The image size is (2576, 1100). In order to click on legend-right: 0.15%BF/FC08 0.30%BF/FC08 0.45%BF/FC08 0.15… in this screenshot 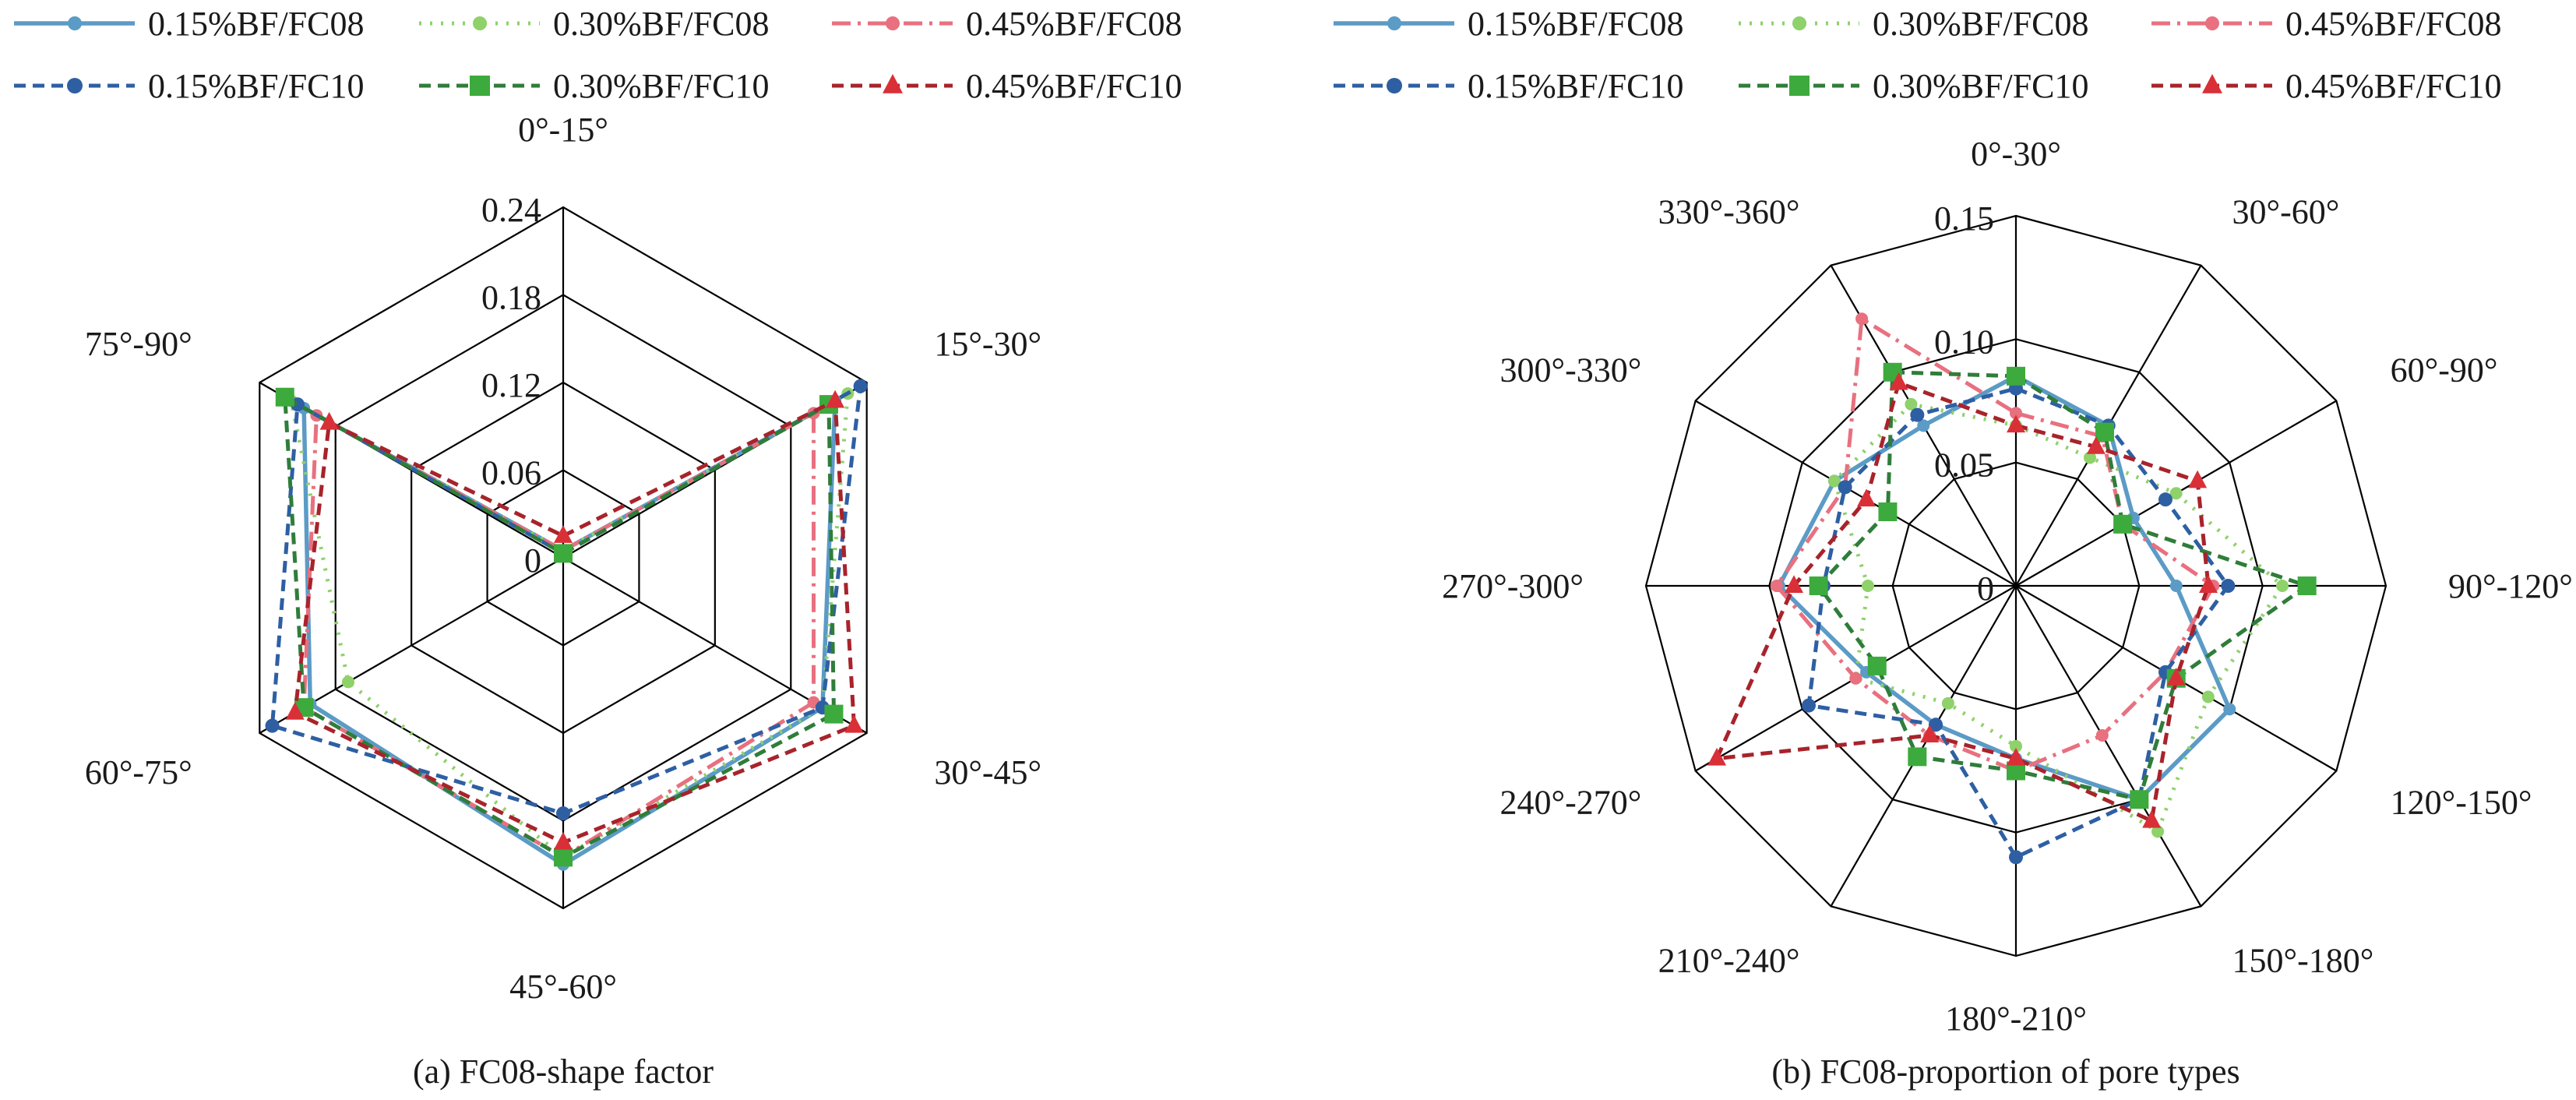, I will do `click(1918, 55)`.